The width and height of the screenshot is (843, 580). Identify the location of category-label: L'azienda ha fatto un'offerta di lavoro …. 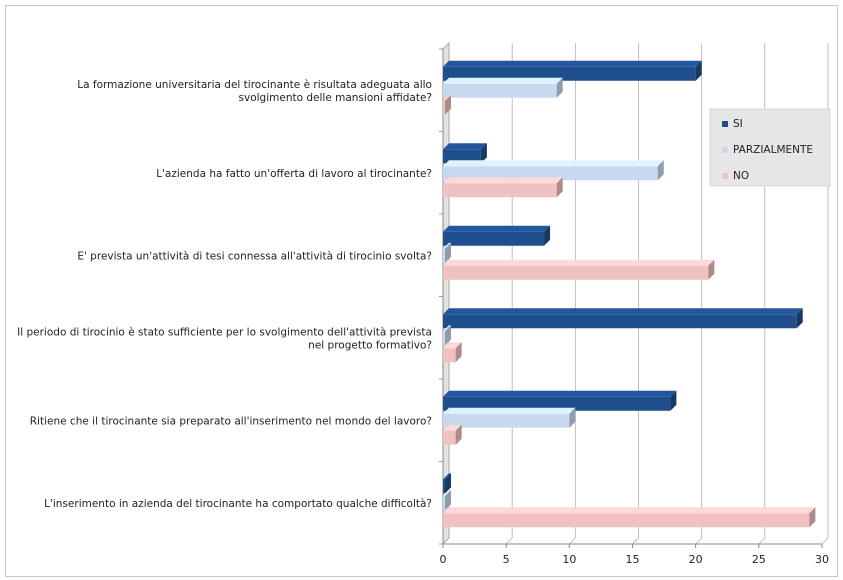
(294, 174).